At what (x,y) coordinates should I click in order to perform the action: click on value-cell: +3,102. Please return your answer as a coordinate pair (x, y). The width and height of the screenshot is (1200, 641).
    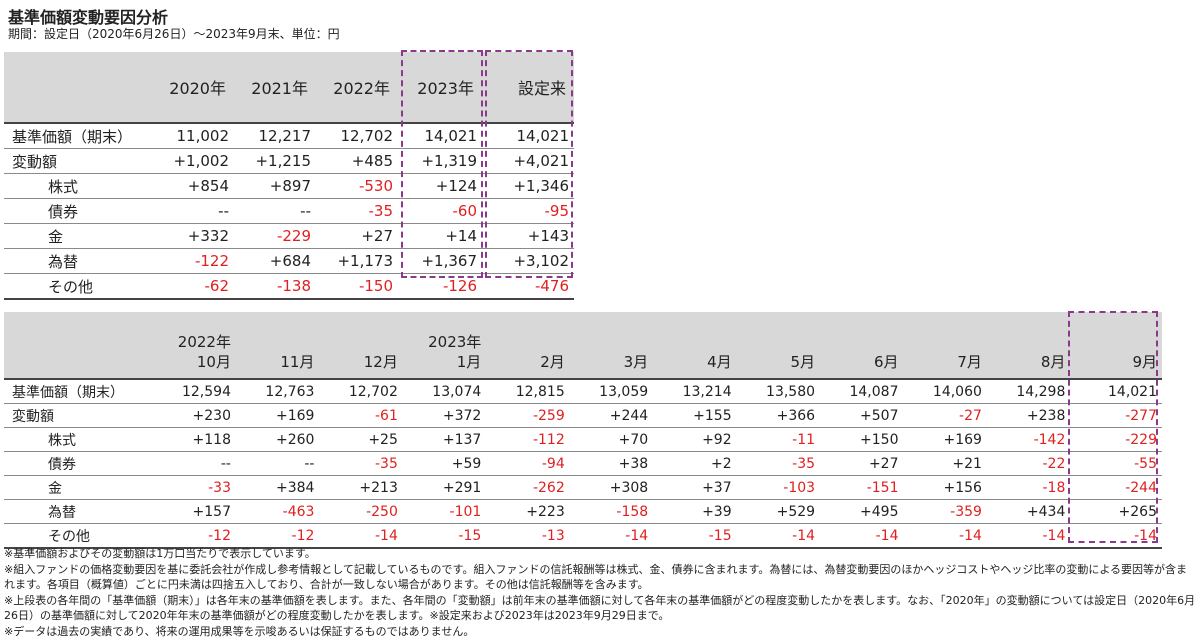
    Looking at the image, I should click on (528, 261).